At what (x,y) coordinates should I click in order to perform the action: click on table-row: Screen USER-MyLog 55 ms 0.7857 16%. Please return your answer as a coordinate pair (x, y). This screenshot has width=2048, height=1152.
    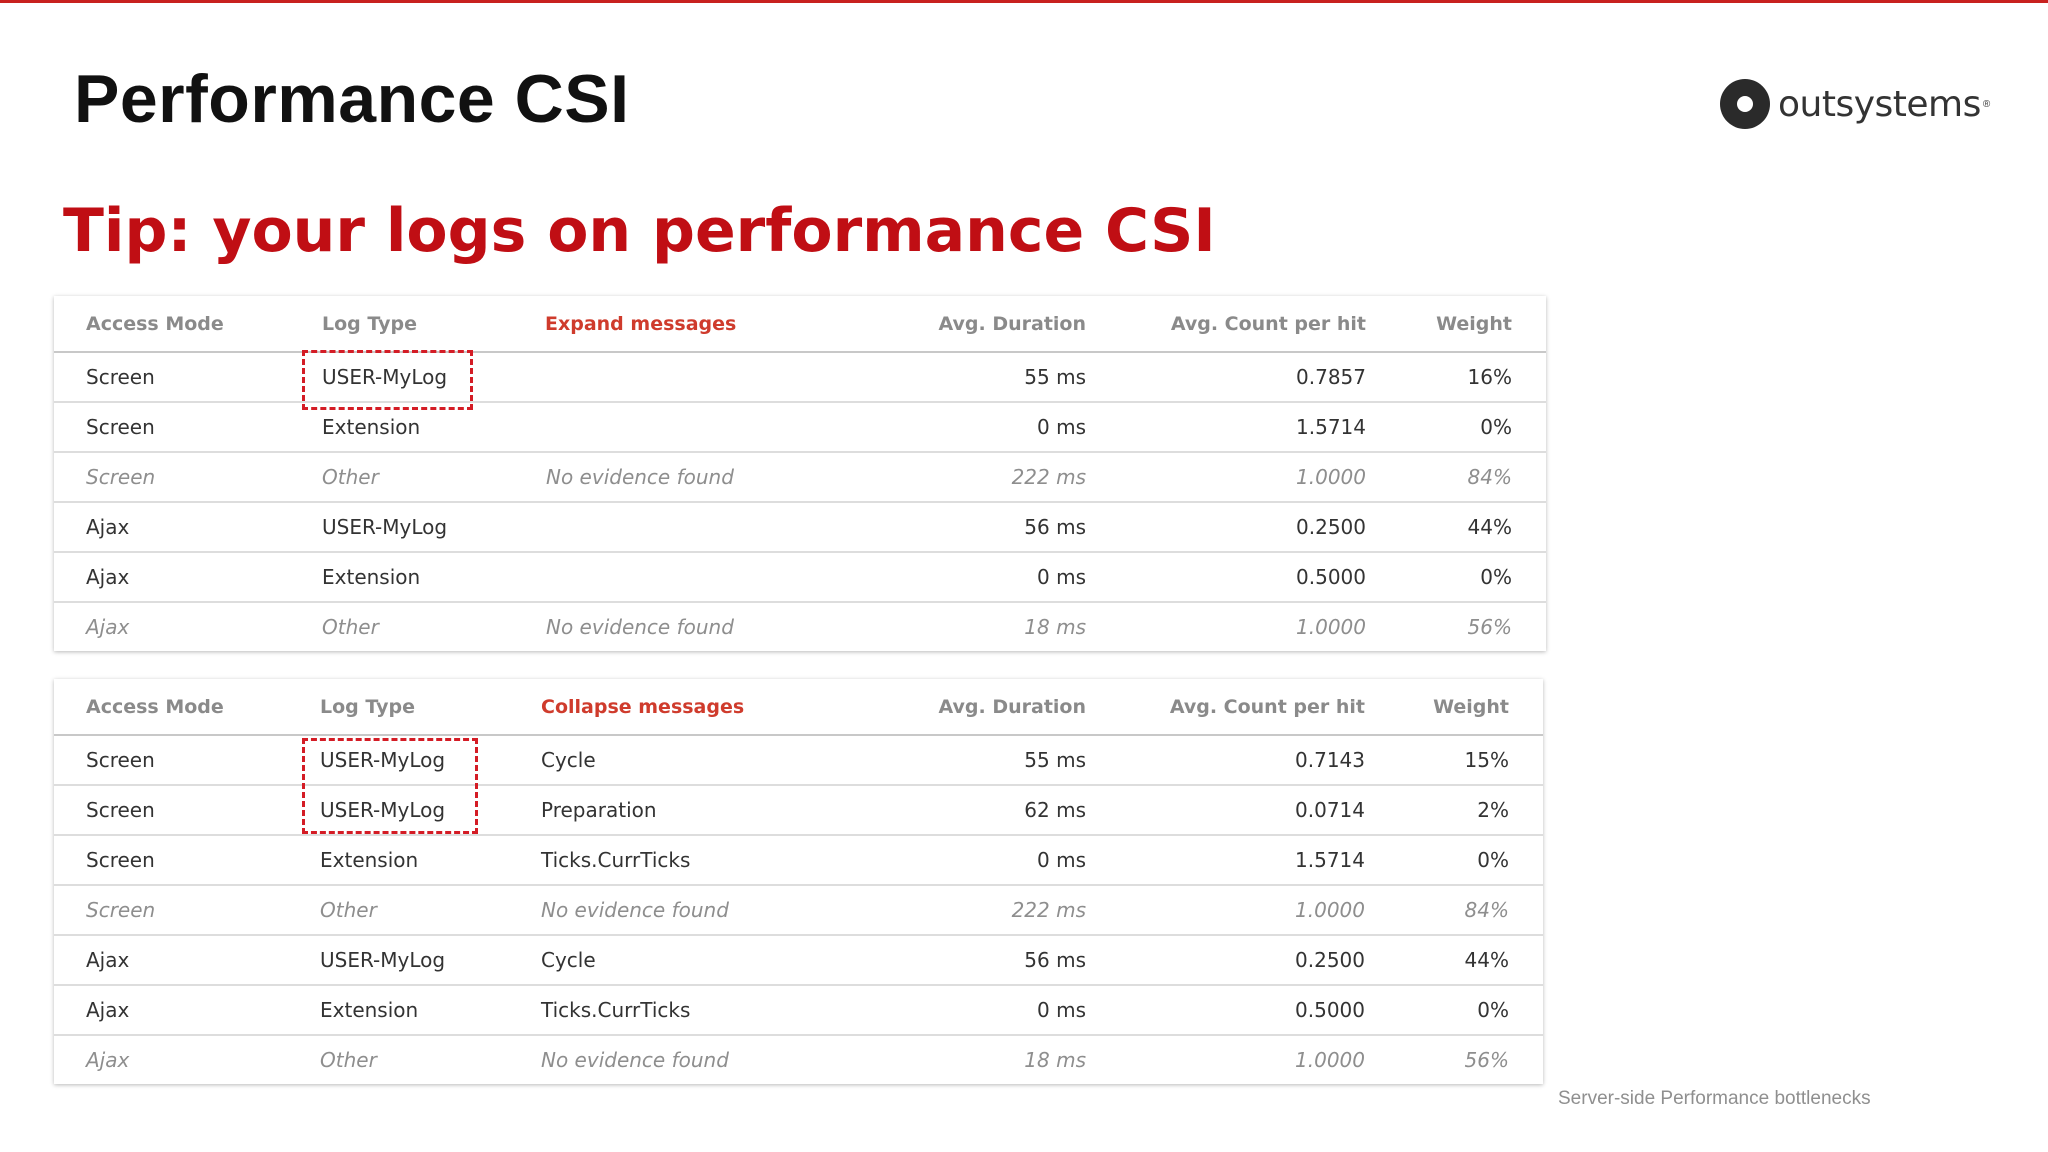
    Looking at the image, I should click on (800, 378).